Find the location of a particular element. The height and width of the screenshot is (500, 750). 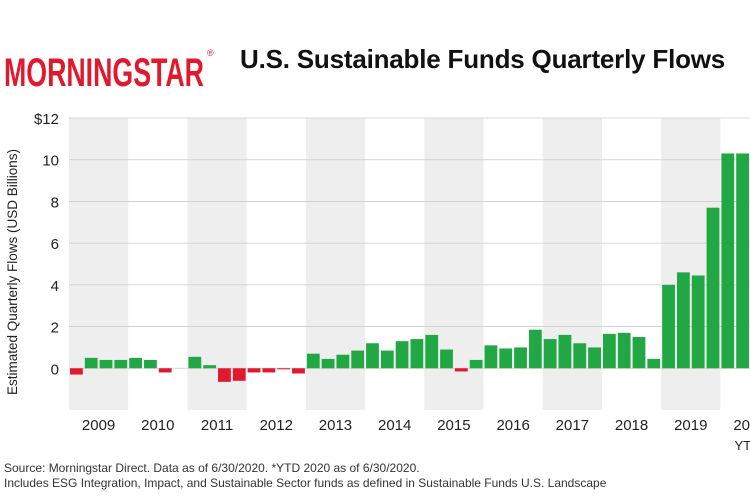

bar-2018-q1 is located at coordinates (609, 351).